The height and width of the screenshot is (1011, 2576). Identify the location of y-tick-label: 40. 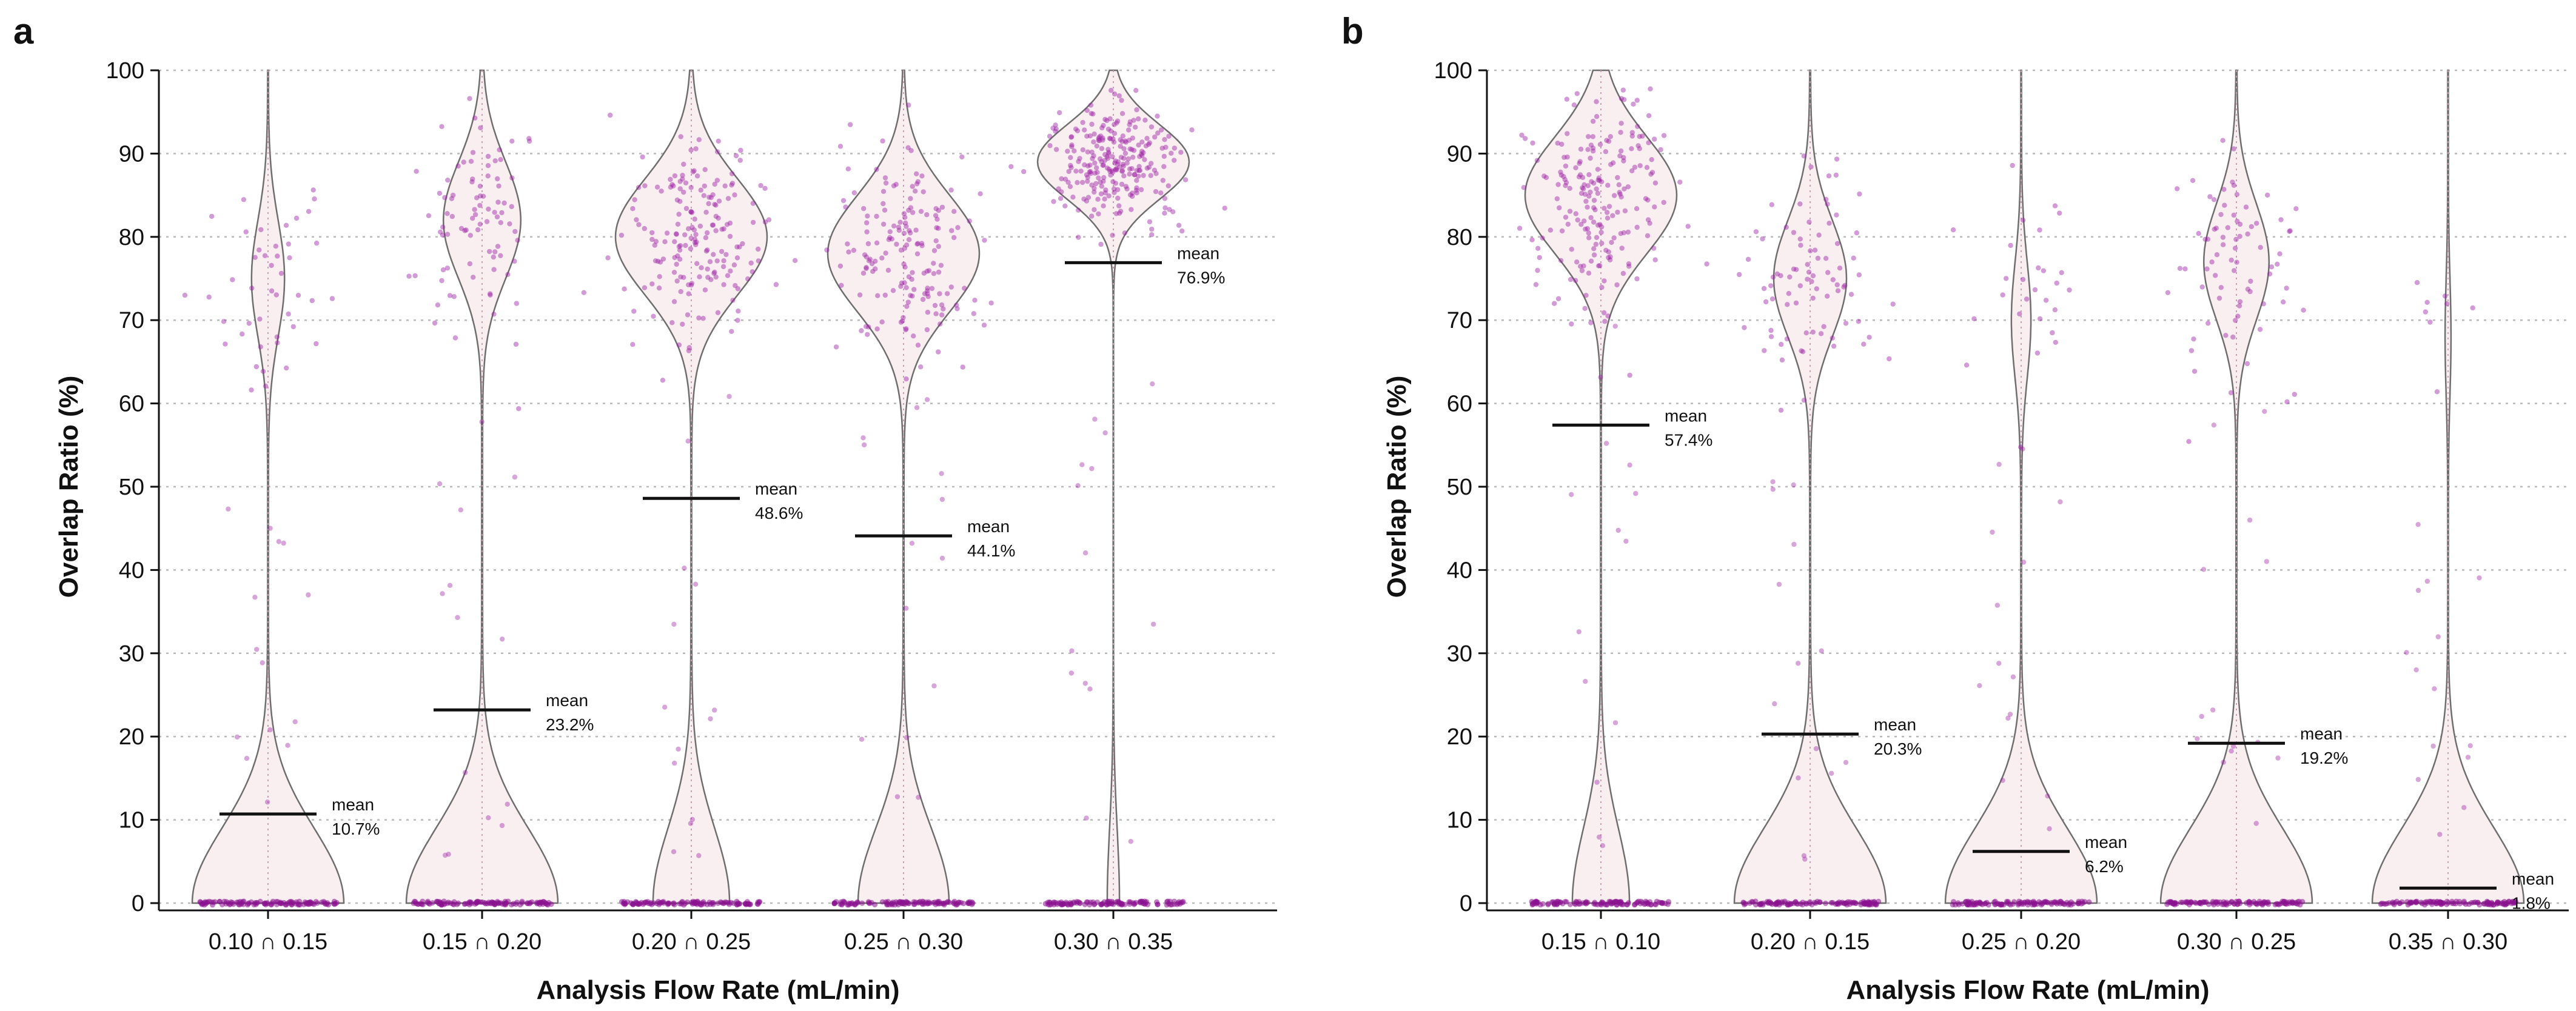
(1459, 570).